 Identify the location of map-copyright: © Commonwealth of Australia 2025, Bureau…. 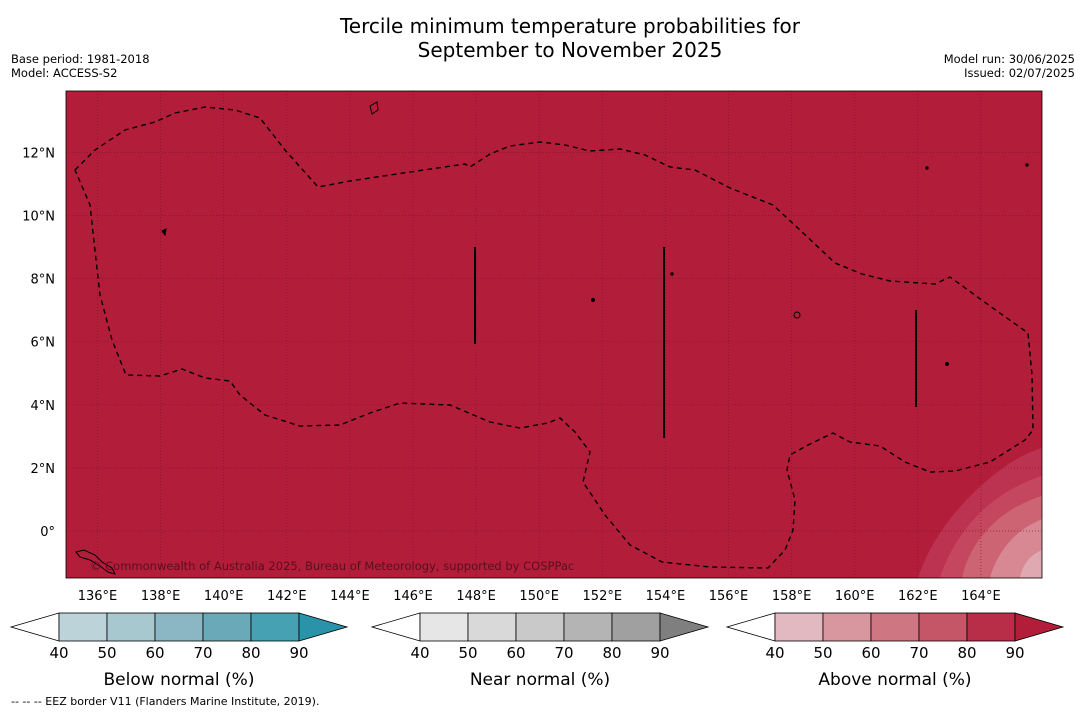
(332, 566).